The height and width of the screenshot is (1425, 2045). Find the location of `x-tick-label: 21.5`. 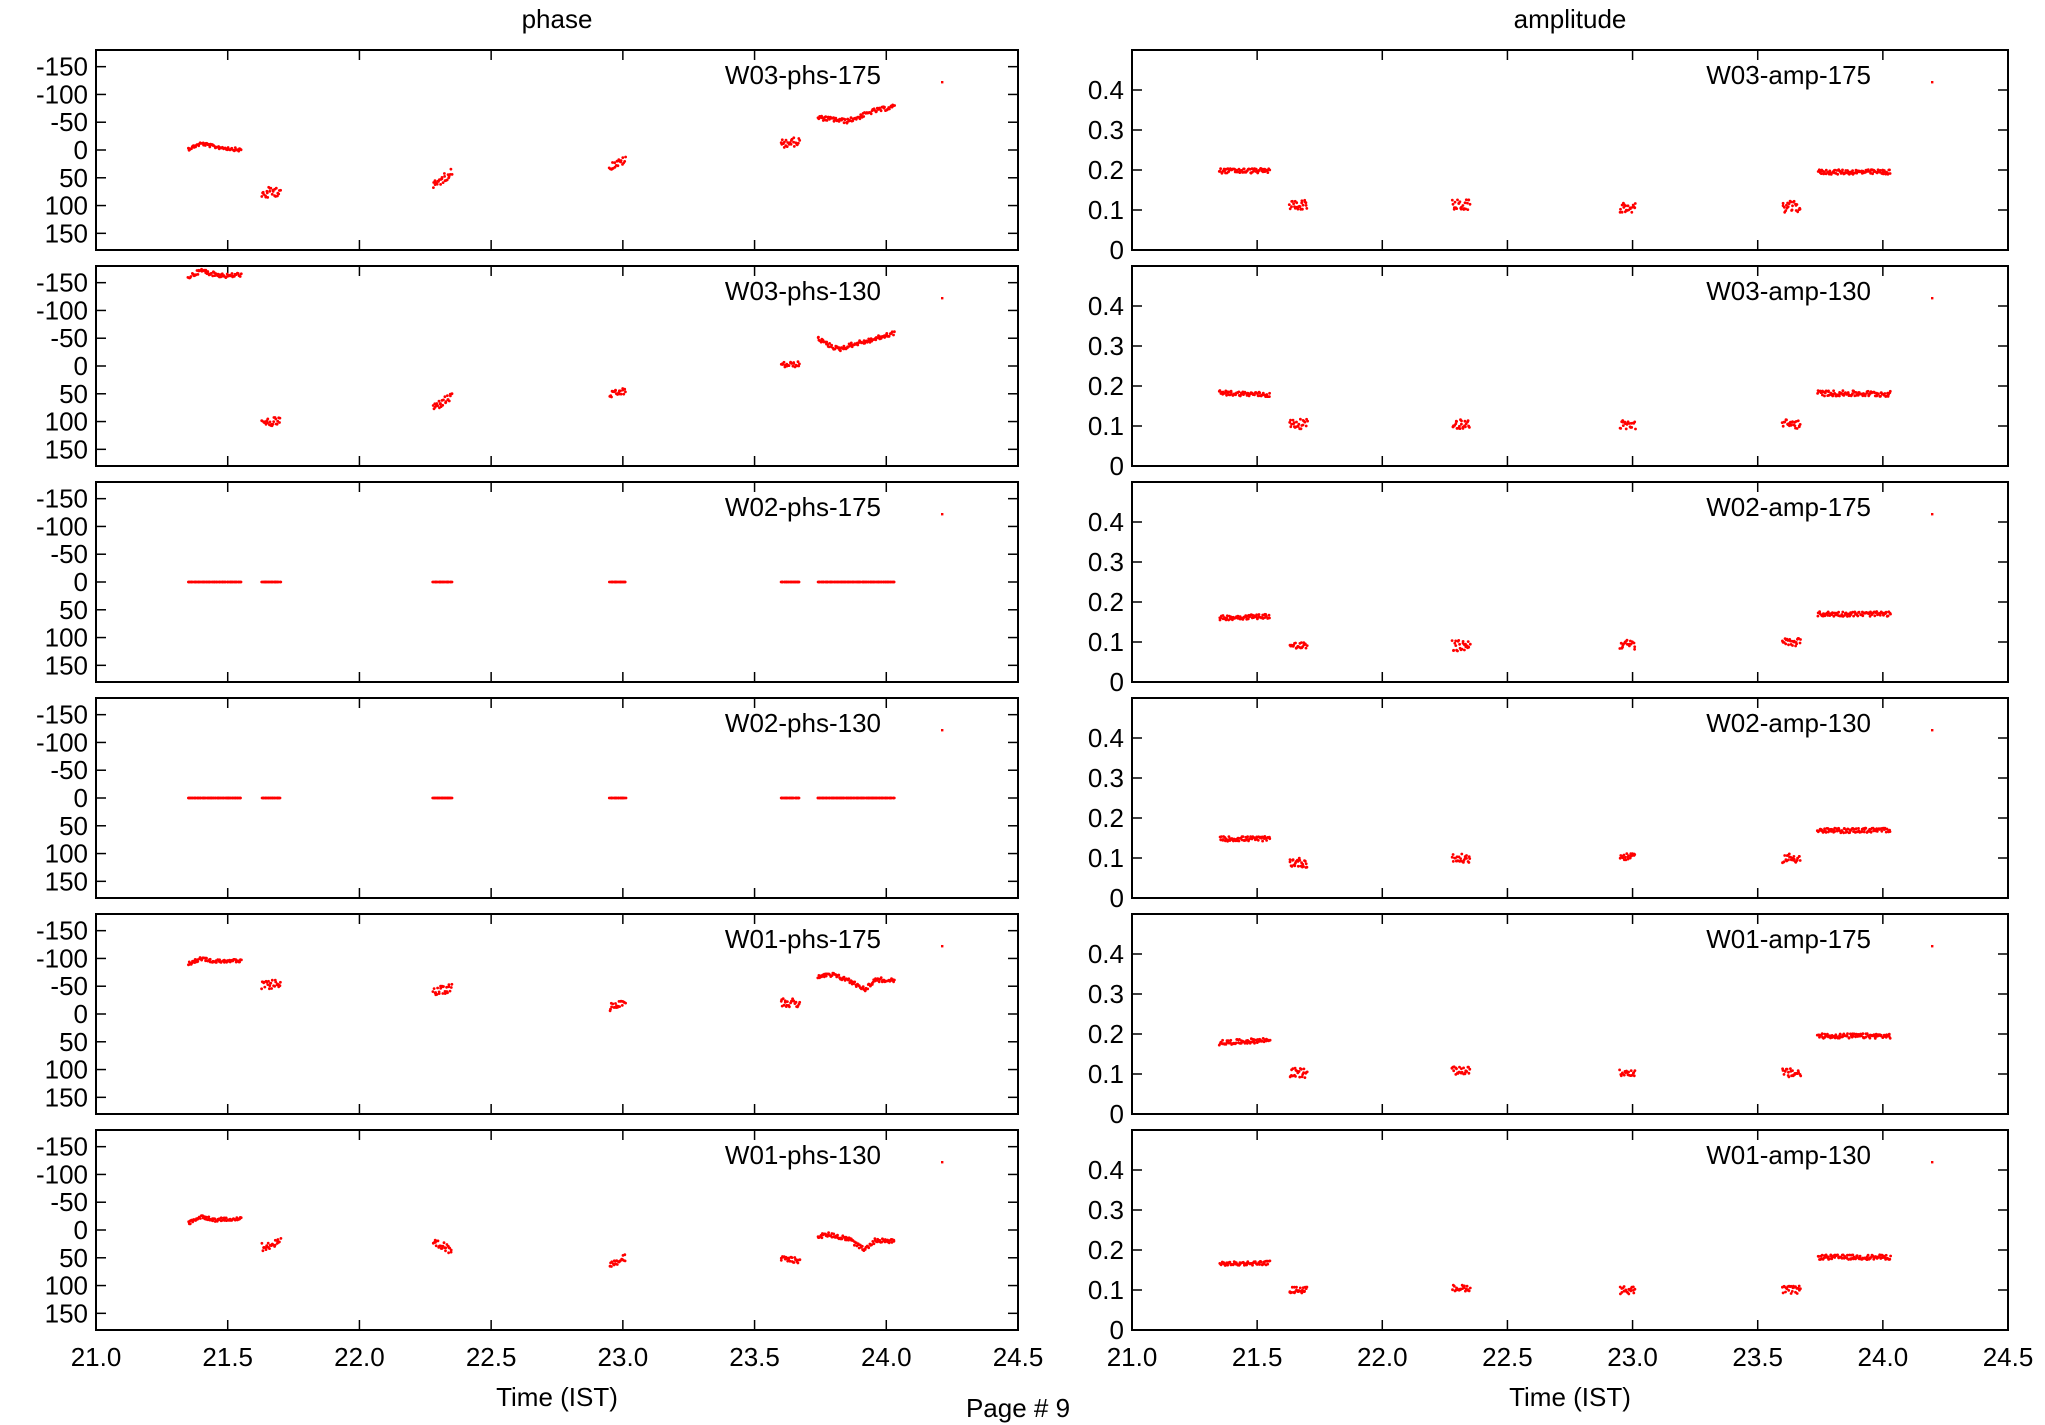

x-tick-label: 21.5 is located at coordinates (227, 1357).